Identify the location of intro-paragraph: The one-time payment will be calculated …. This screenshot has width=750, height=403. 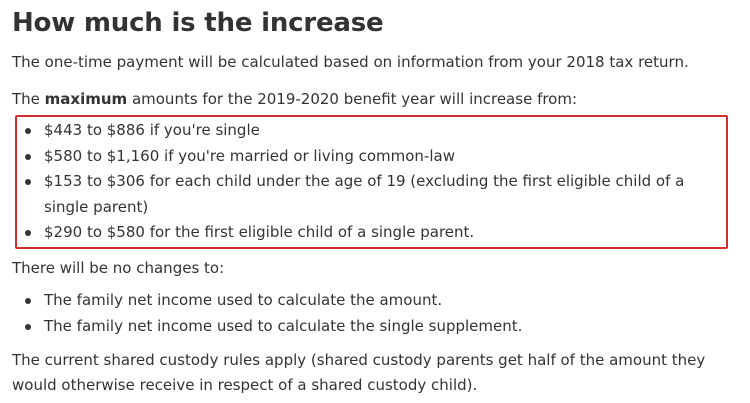
(350, 62).